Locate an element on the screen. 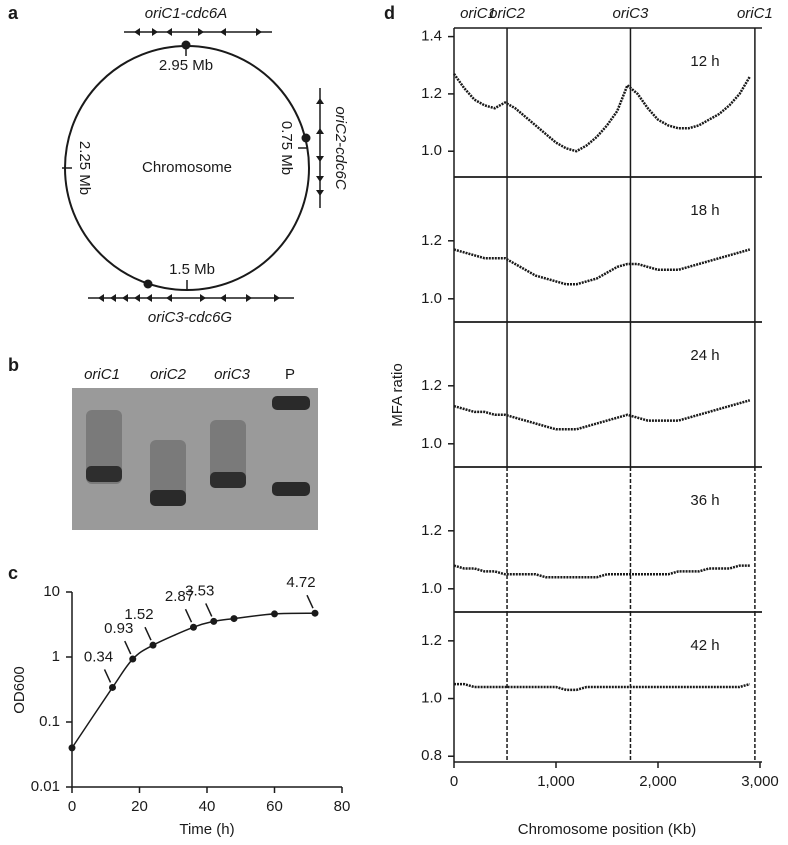 The image size is (788, 845). y-axis-title: MFA ratio is located at coordinates (397, 394).